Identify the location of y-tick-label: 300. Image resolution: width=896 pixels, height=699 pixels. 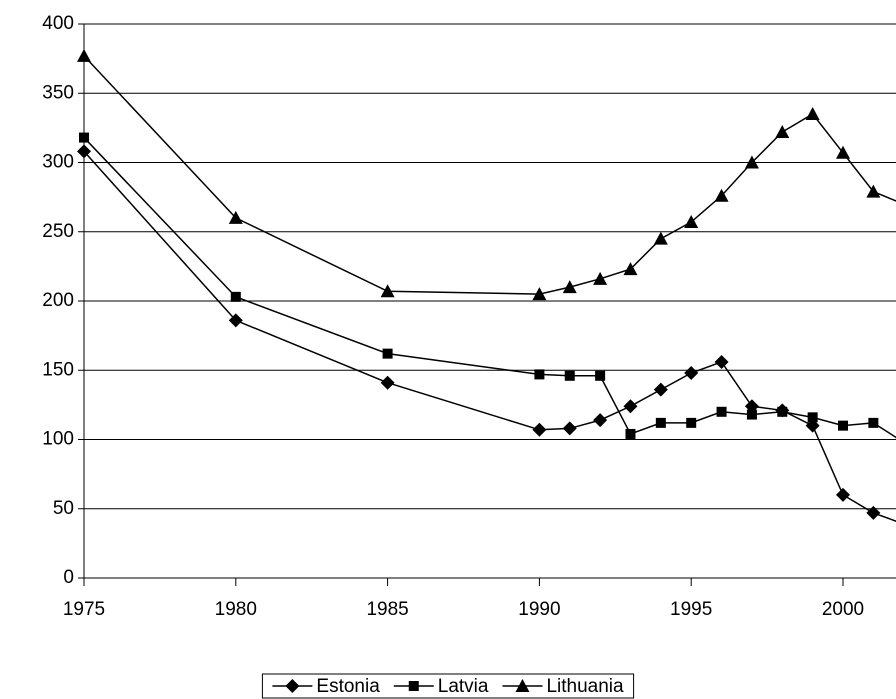
(58, 162).